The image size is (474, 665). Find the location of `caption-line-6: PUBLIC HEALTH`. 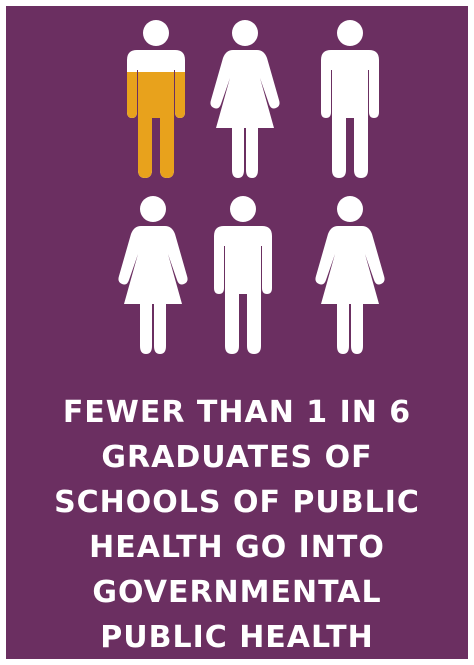

caption-line-6: PUBLIC HEALTH is located at coordinates (237, 637).